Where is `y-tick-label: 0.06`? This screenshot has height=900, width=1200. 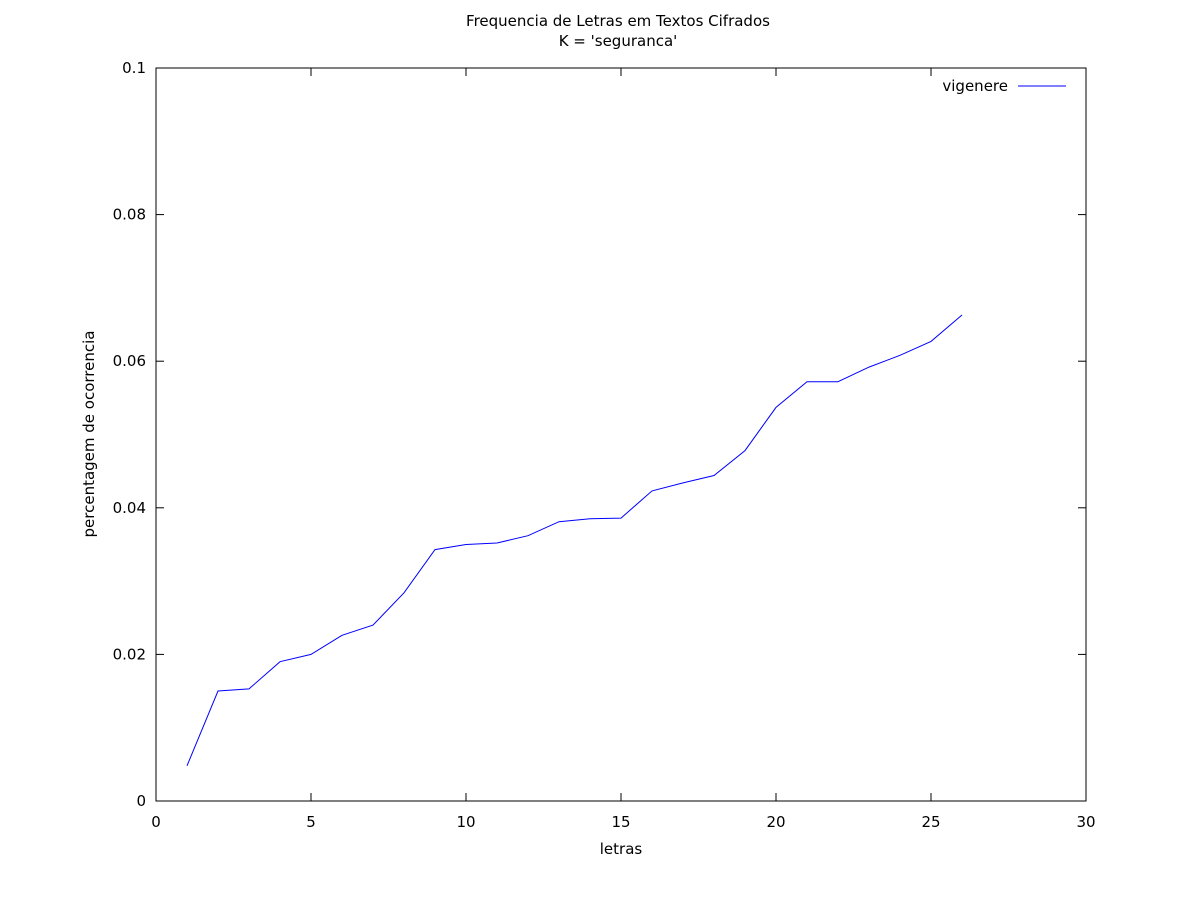 y-tick-label: 0.06 is located at coordinates (129, 361).